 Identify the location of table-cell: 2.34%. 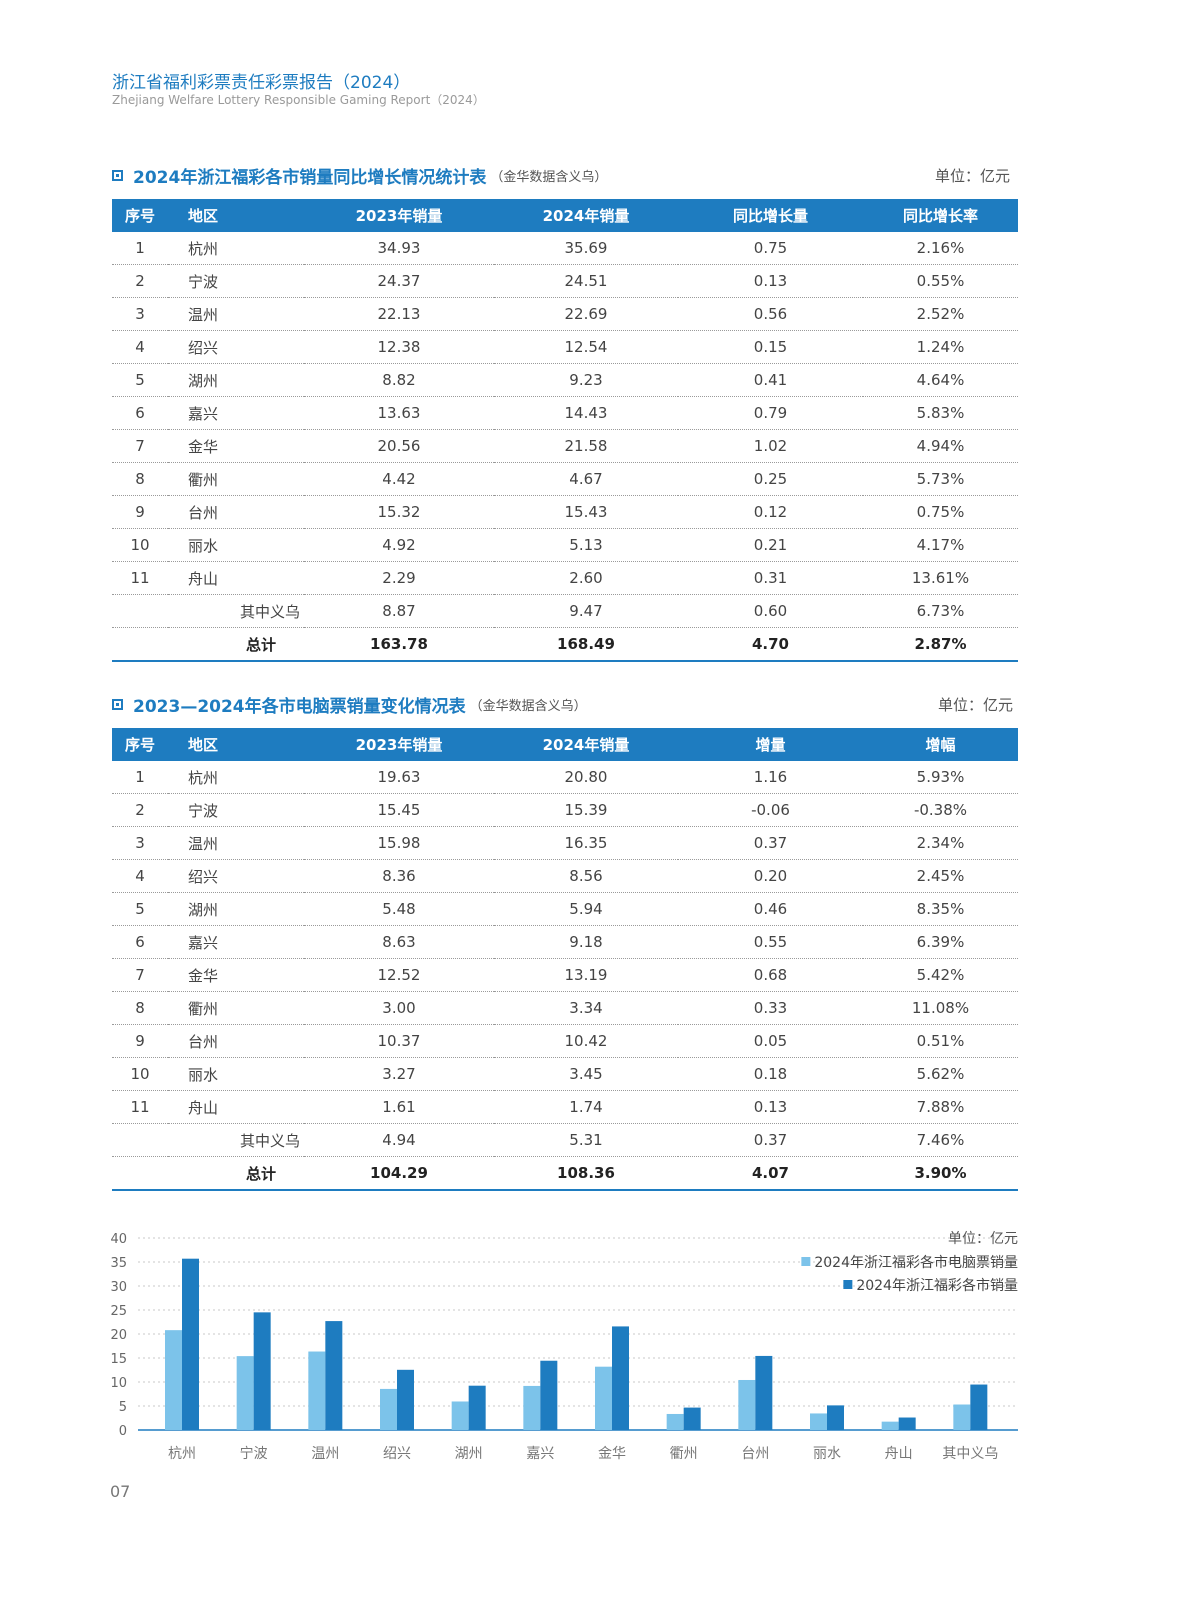
(940, 843).